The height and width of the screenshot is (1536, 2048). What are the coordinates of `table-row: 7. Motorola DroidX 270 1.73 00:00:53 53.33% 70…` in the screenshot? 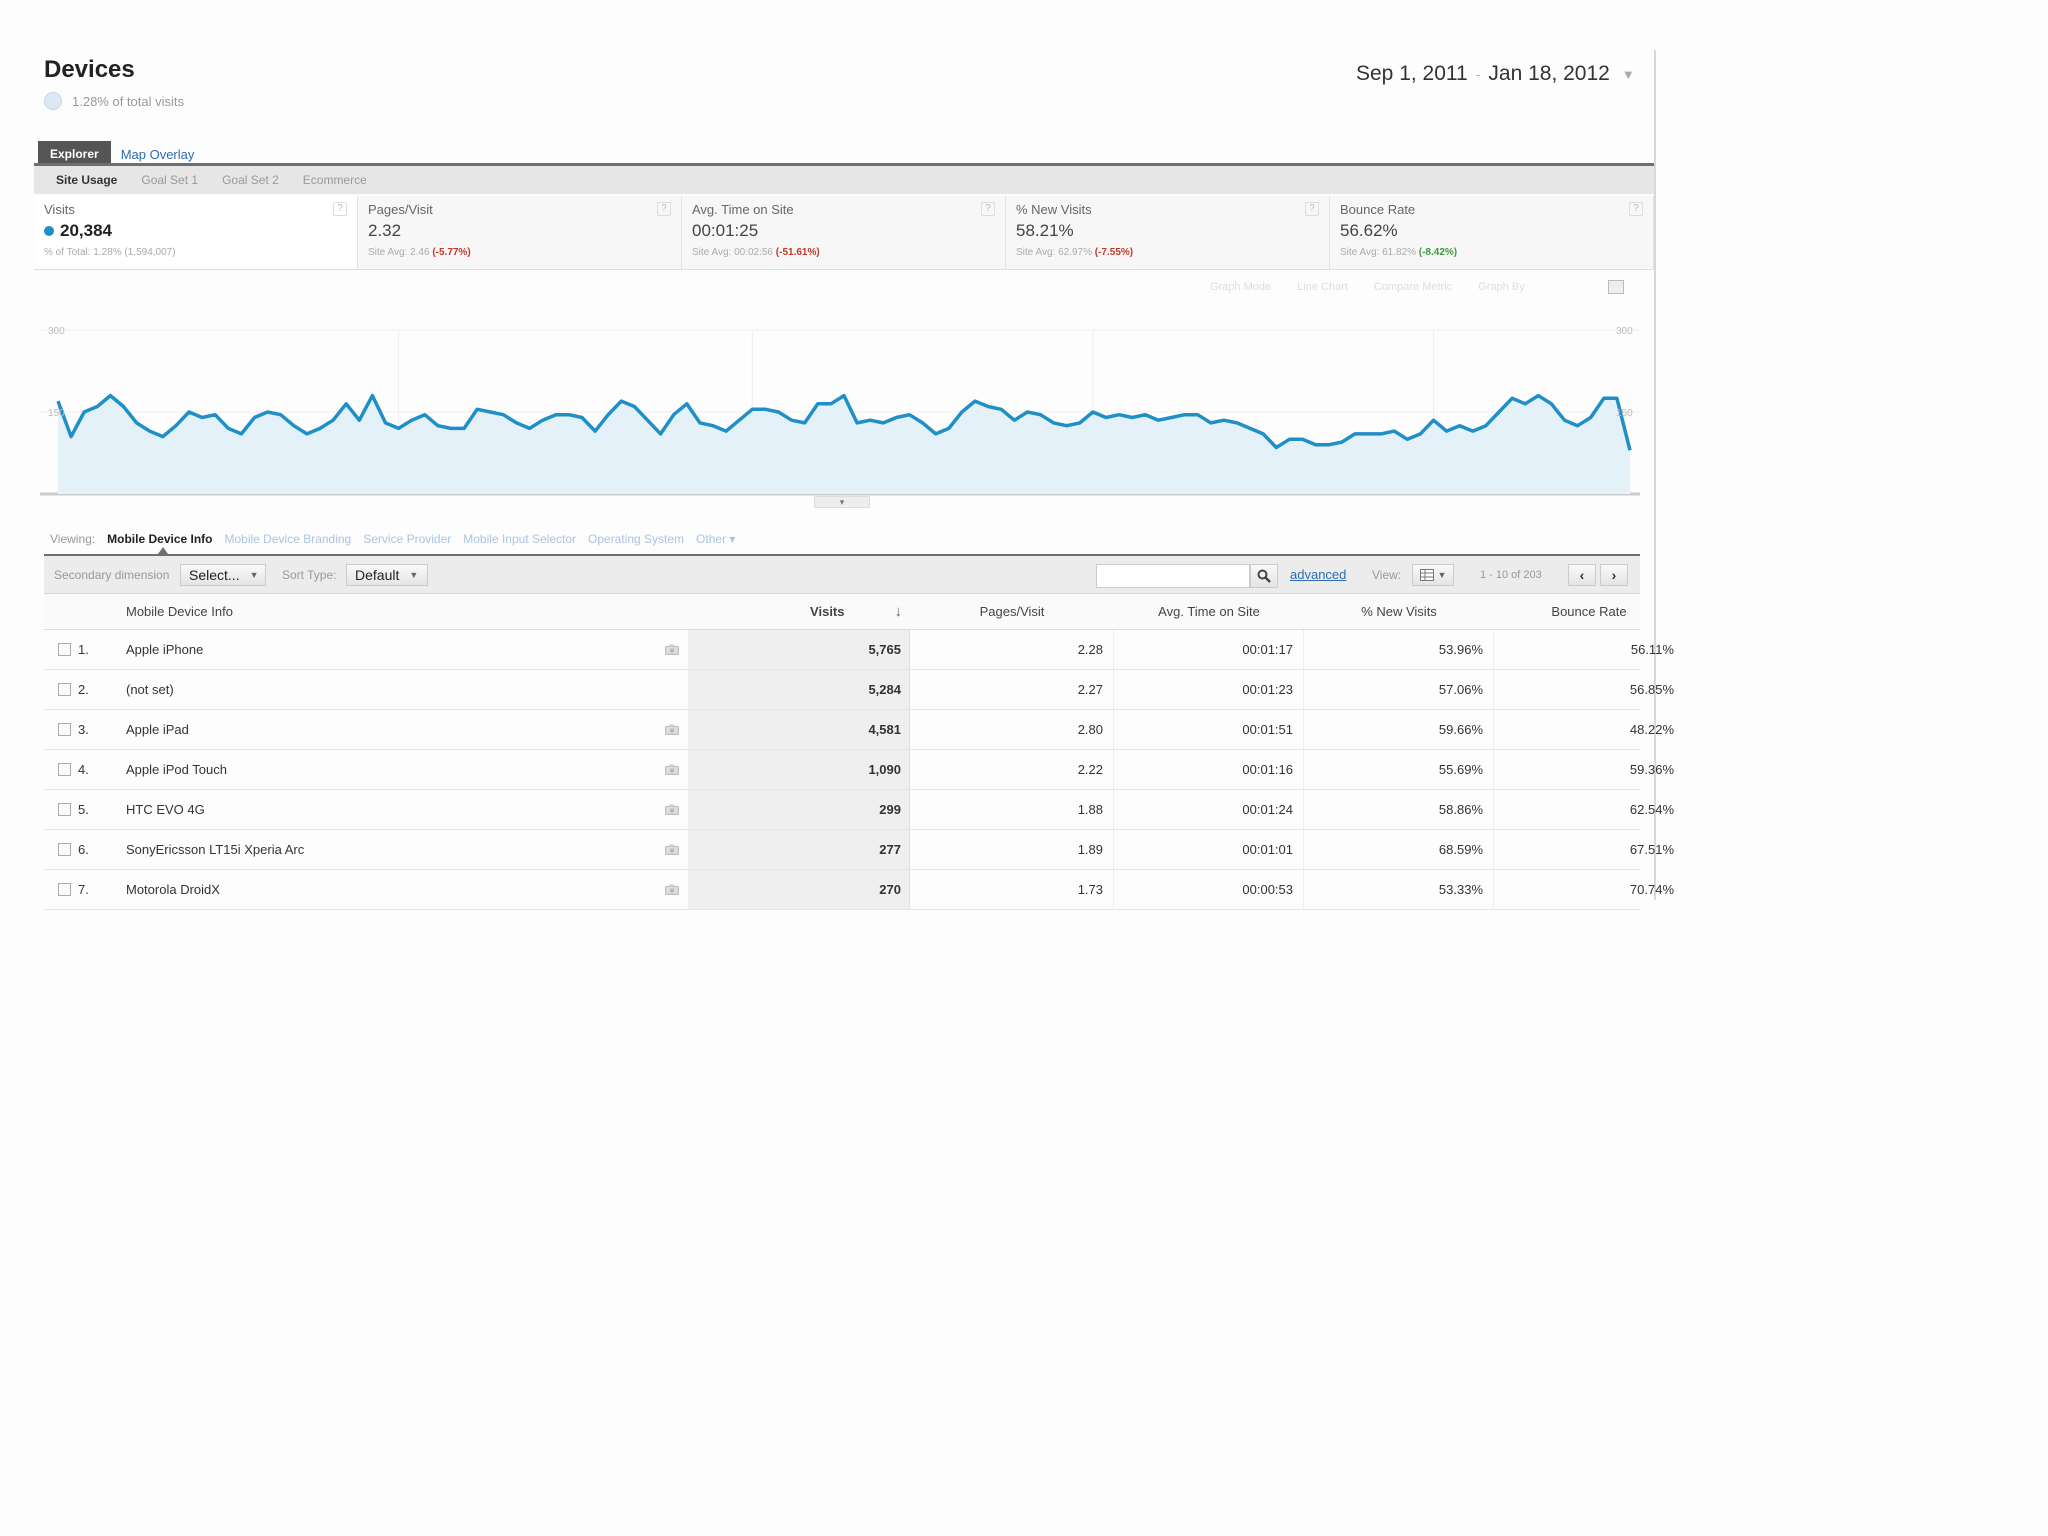 It's located at (859, 890).